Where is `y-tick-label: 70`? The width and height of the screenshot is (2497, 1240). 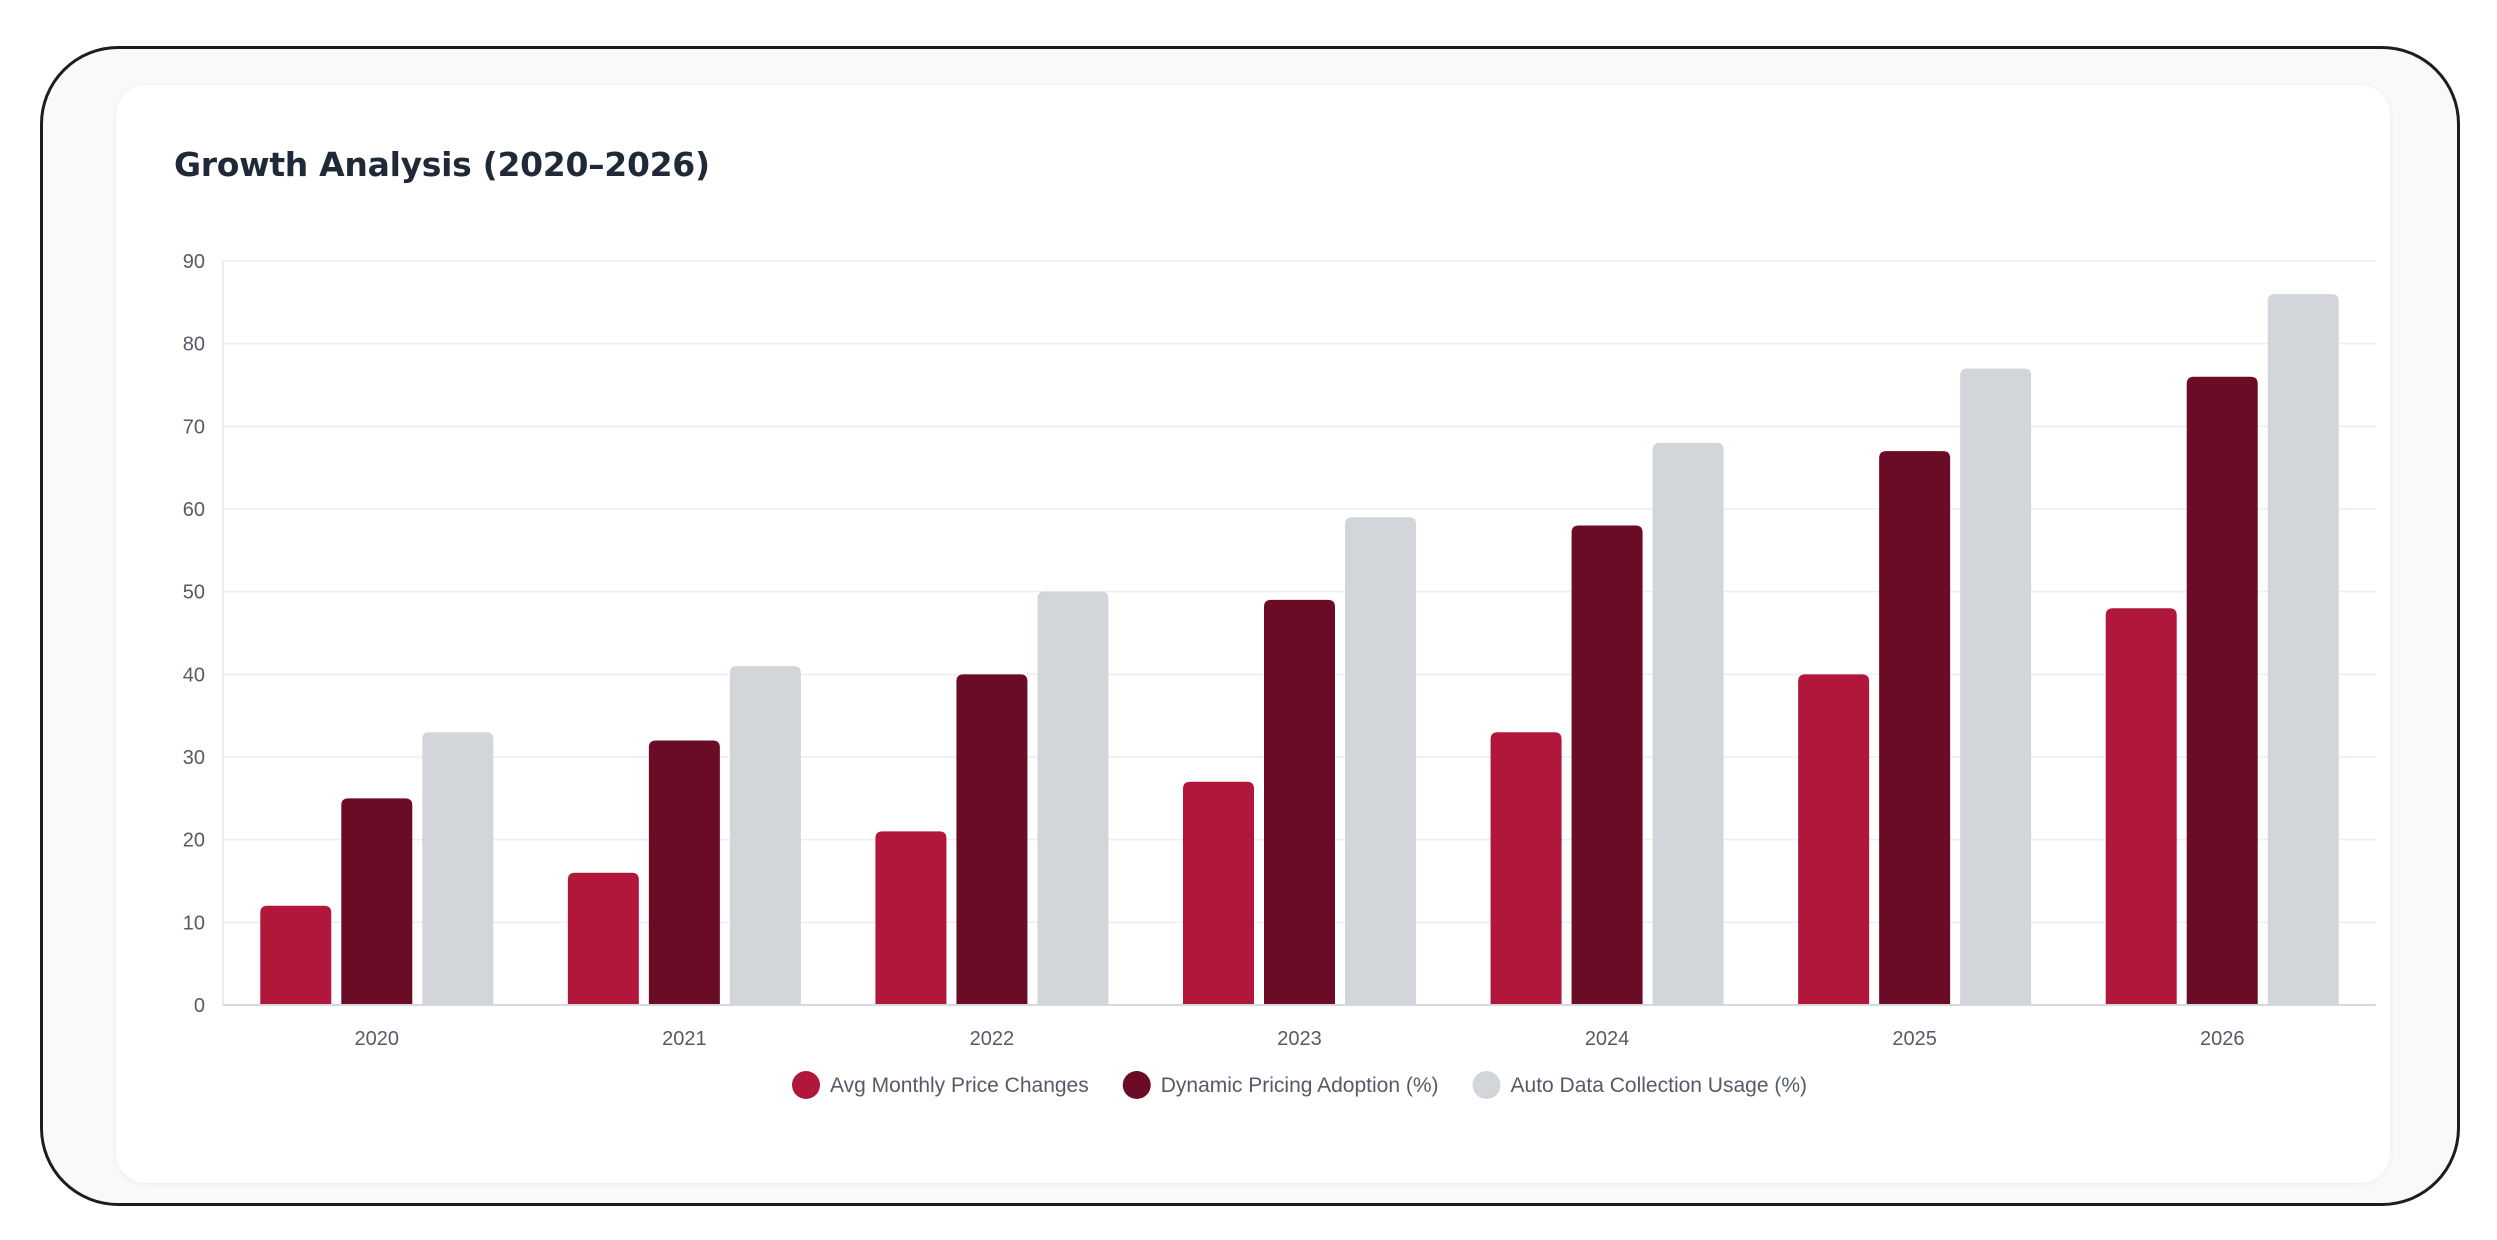 y-tick-label: 70 is located at coordinates (194, 427).